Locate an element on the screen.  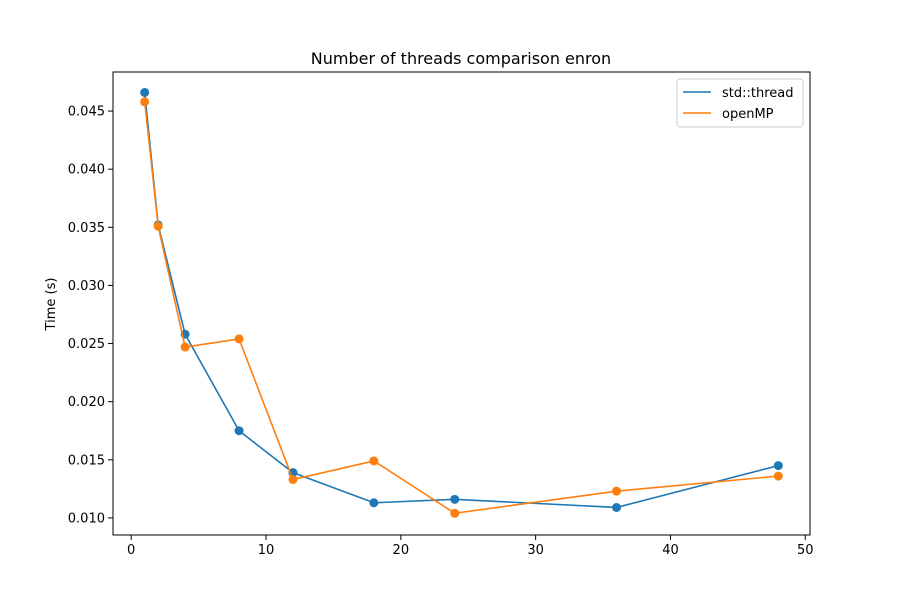
y-tick-label: 0.025 is located at coordinates (86, 344).